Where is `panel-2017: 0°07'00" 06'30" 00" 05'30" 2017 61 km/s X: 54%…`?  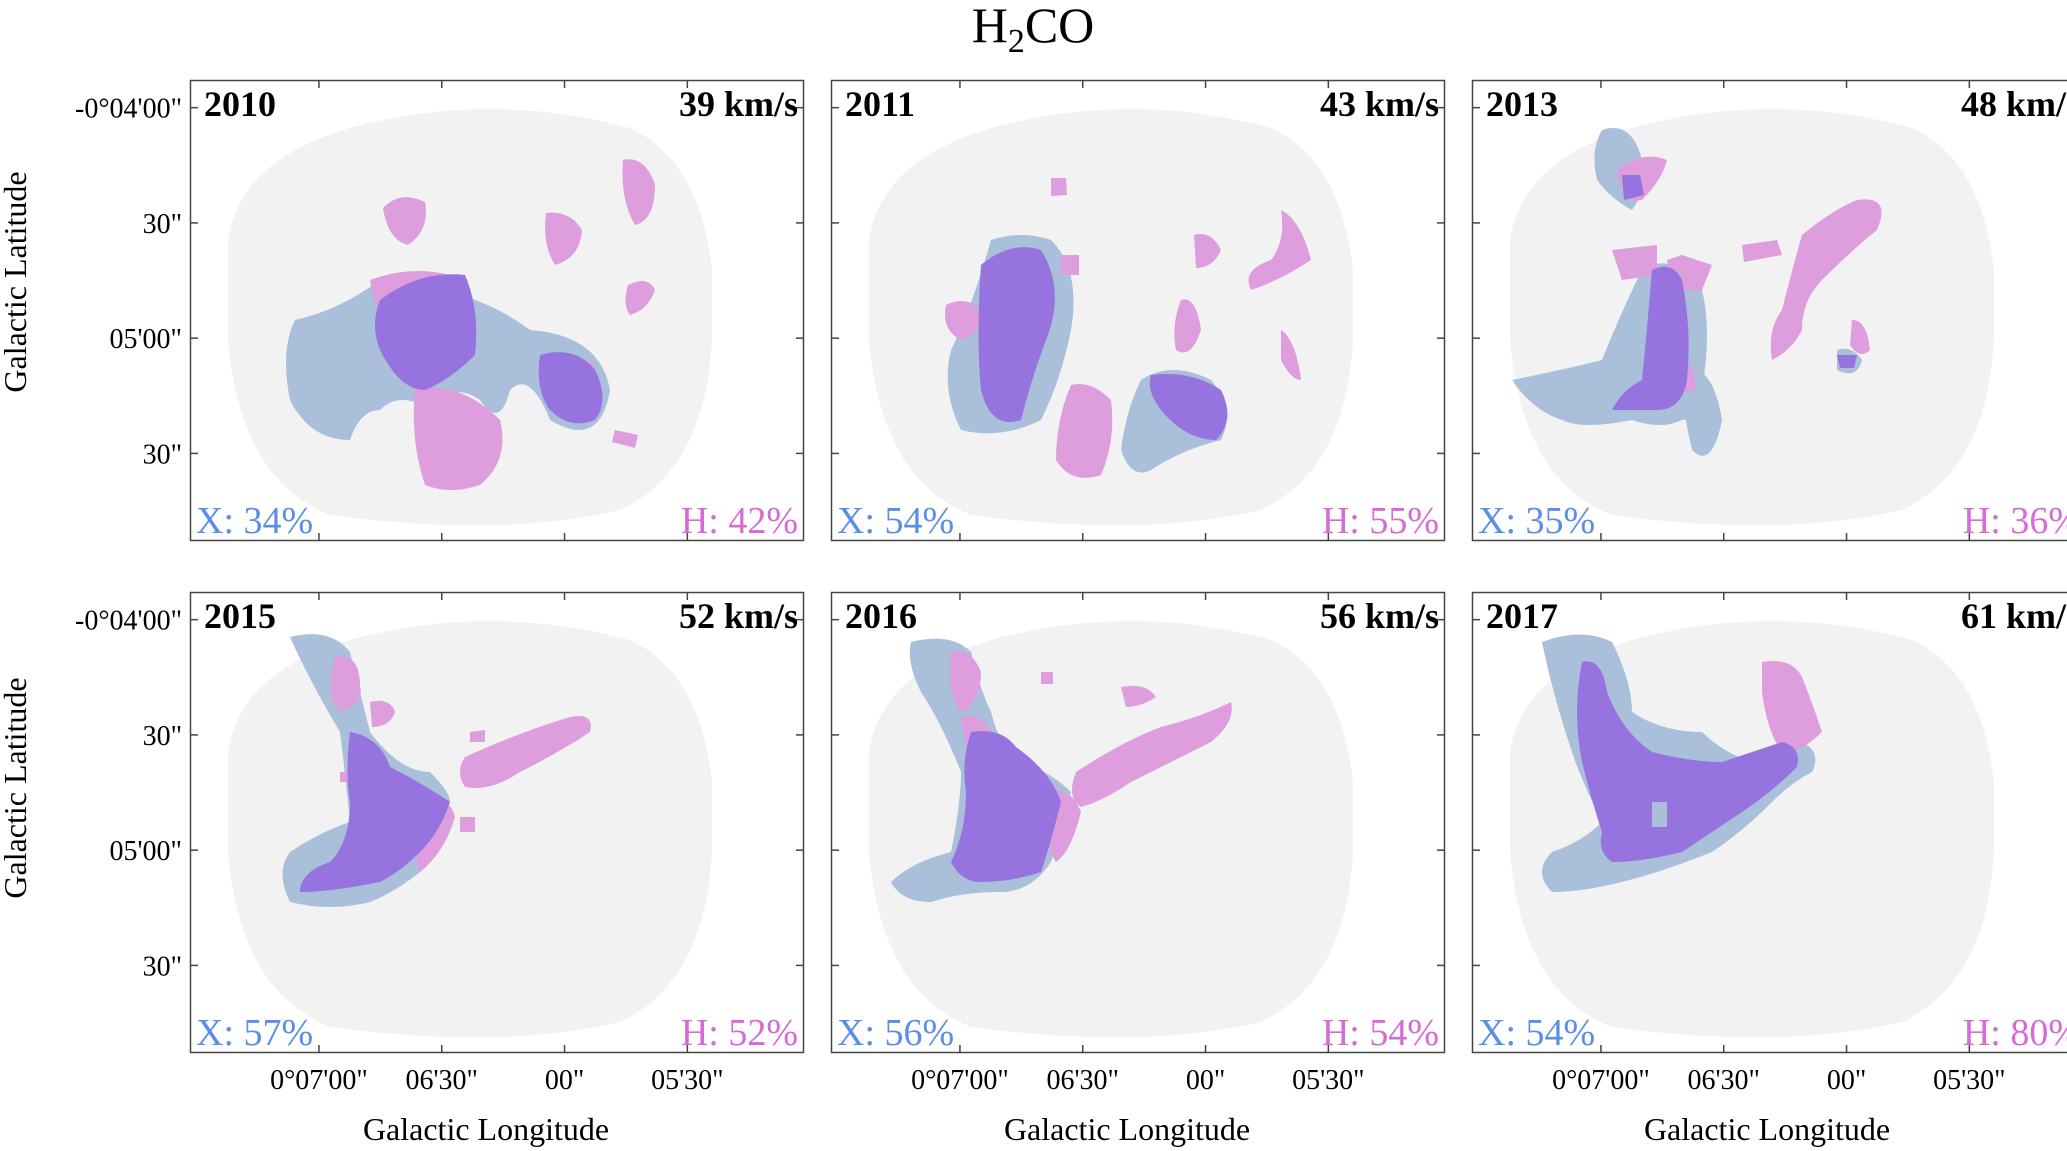
panel-2017: 0°07'00" 06'30" 00" 05'30" 2017 61 km/s X: 54%… is located at coordinates (1769, 843).